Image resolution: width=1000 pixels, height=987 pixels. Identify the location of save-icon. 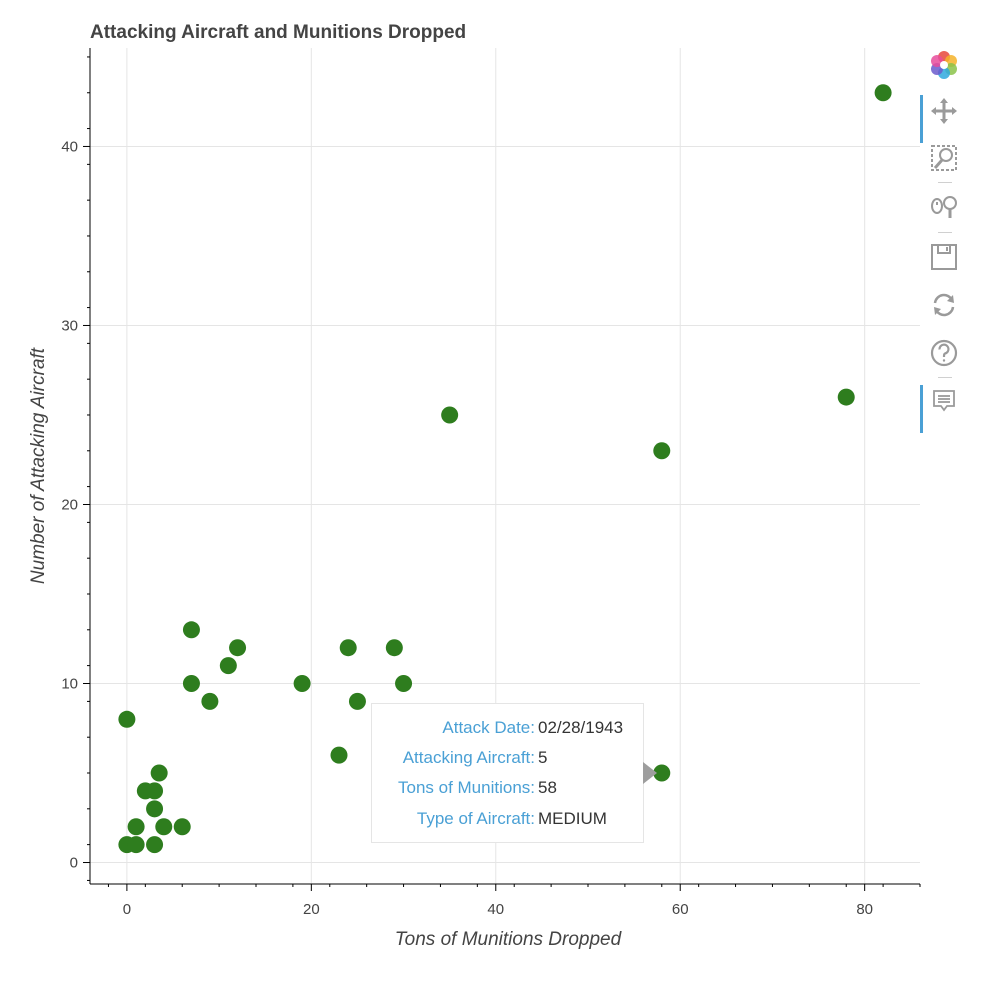
(944, 257).